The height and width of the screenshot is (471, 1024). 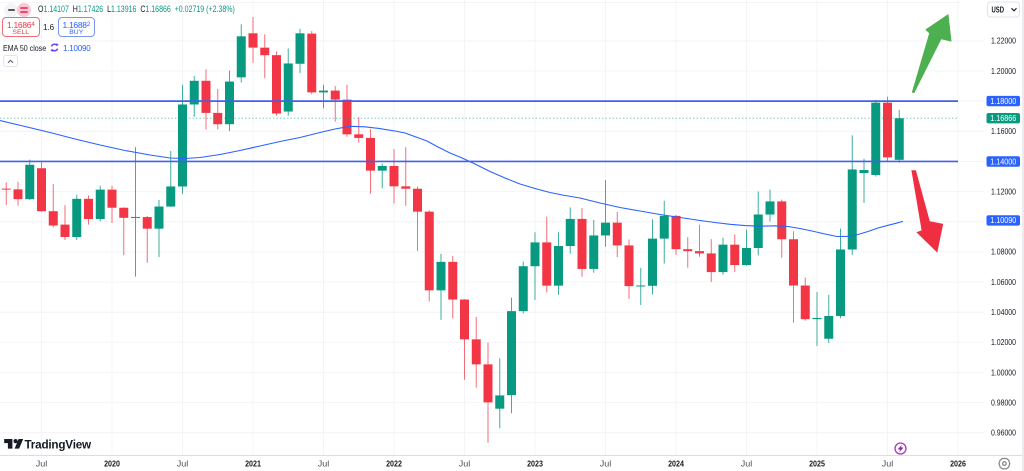 What do you see at coordinates (1003, 101) in the screenshot?
I see `svg-text: 1.18000` at bounding box center [1003, 101].